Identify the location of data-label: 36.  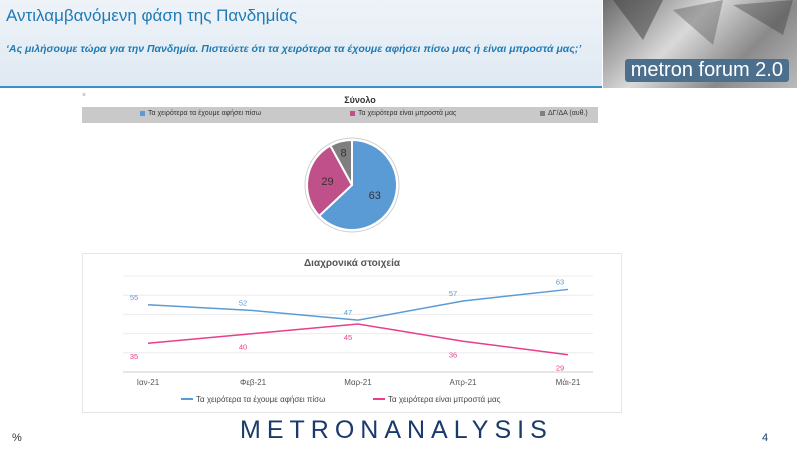
(453, 354).